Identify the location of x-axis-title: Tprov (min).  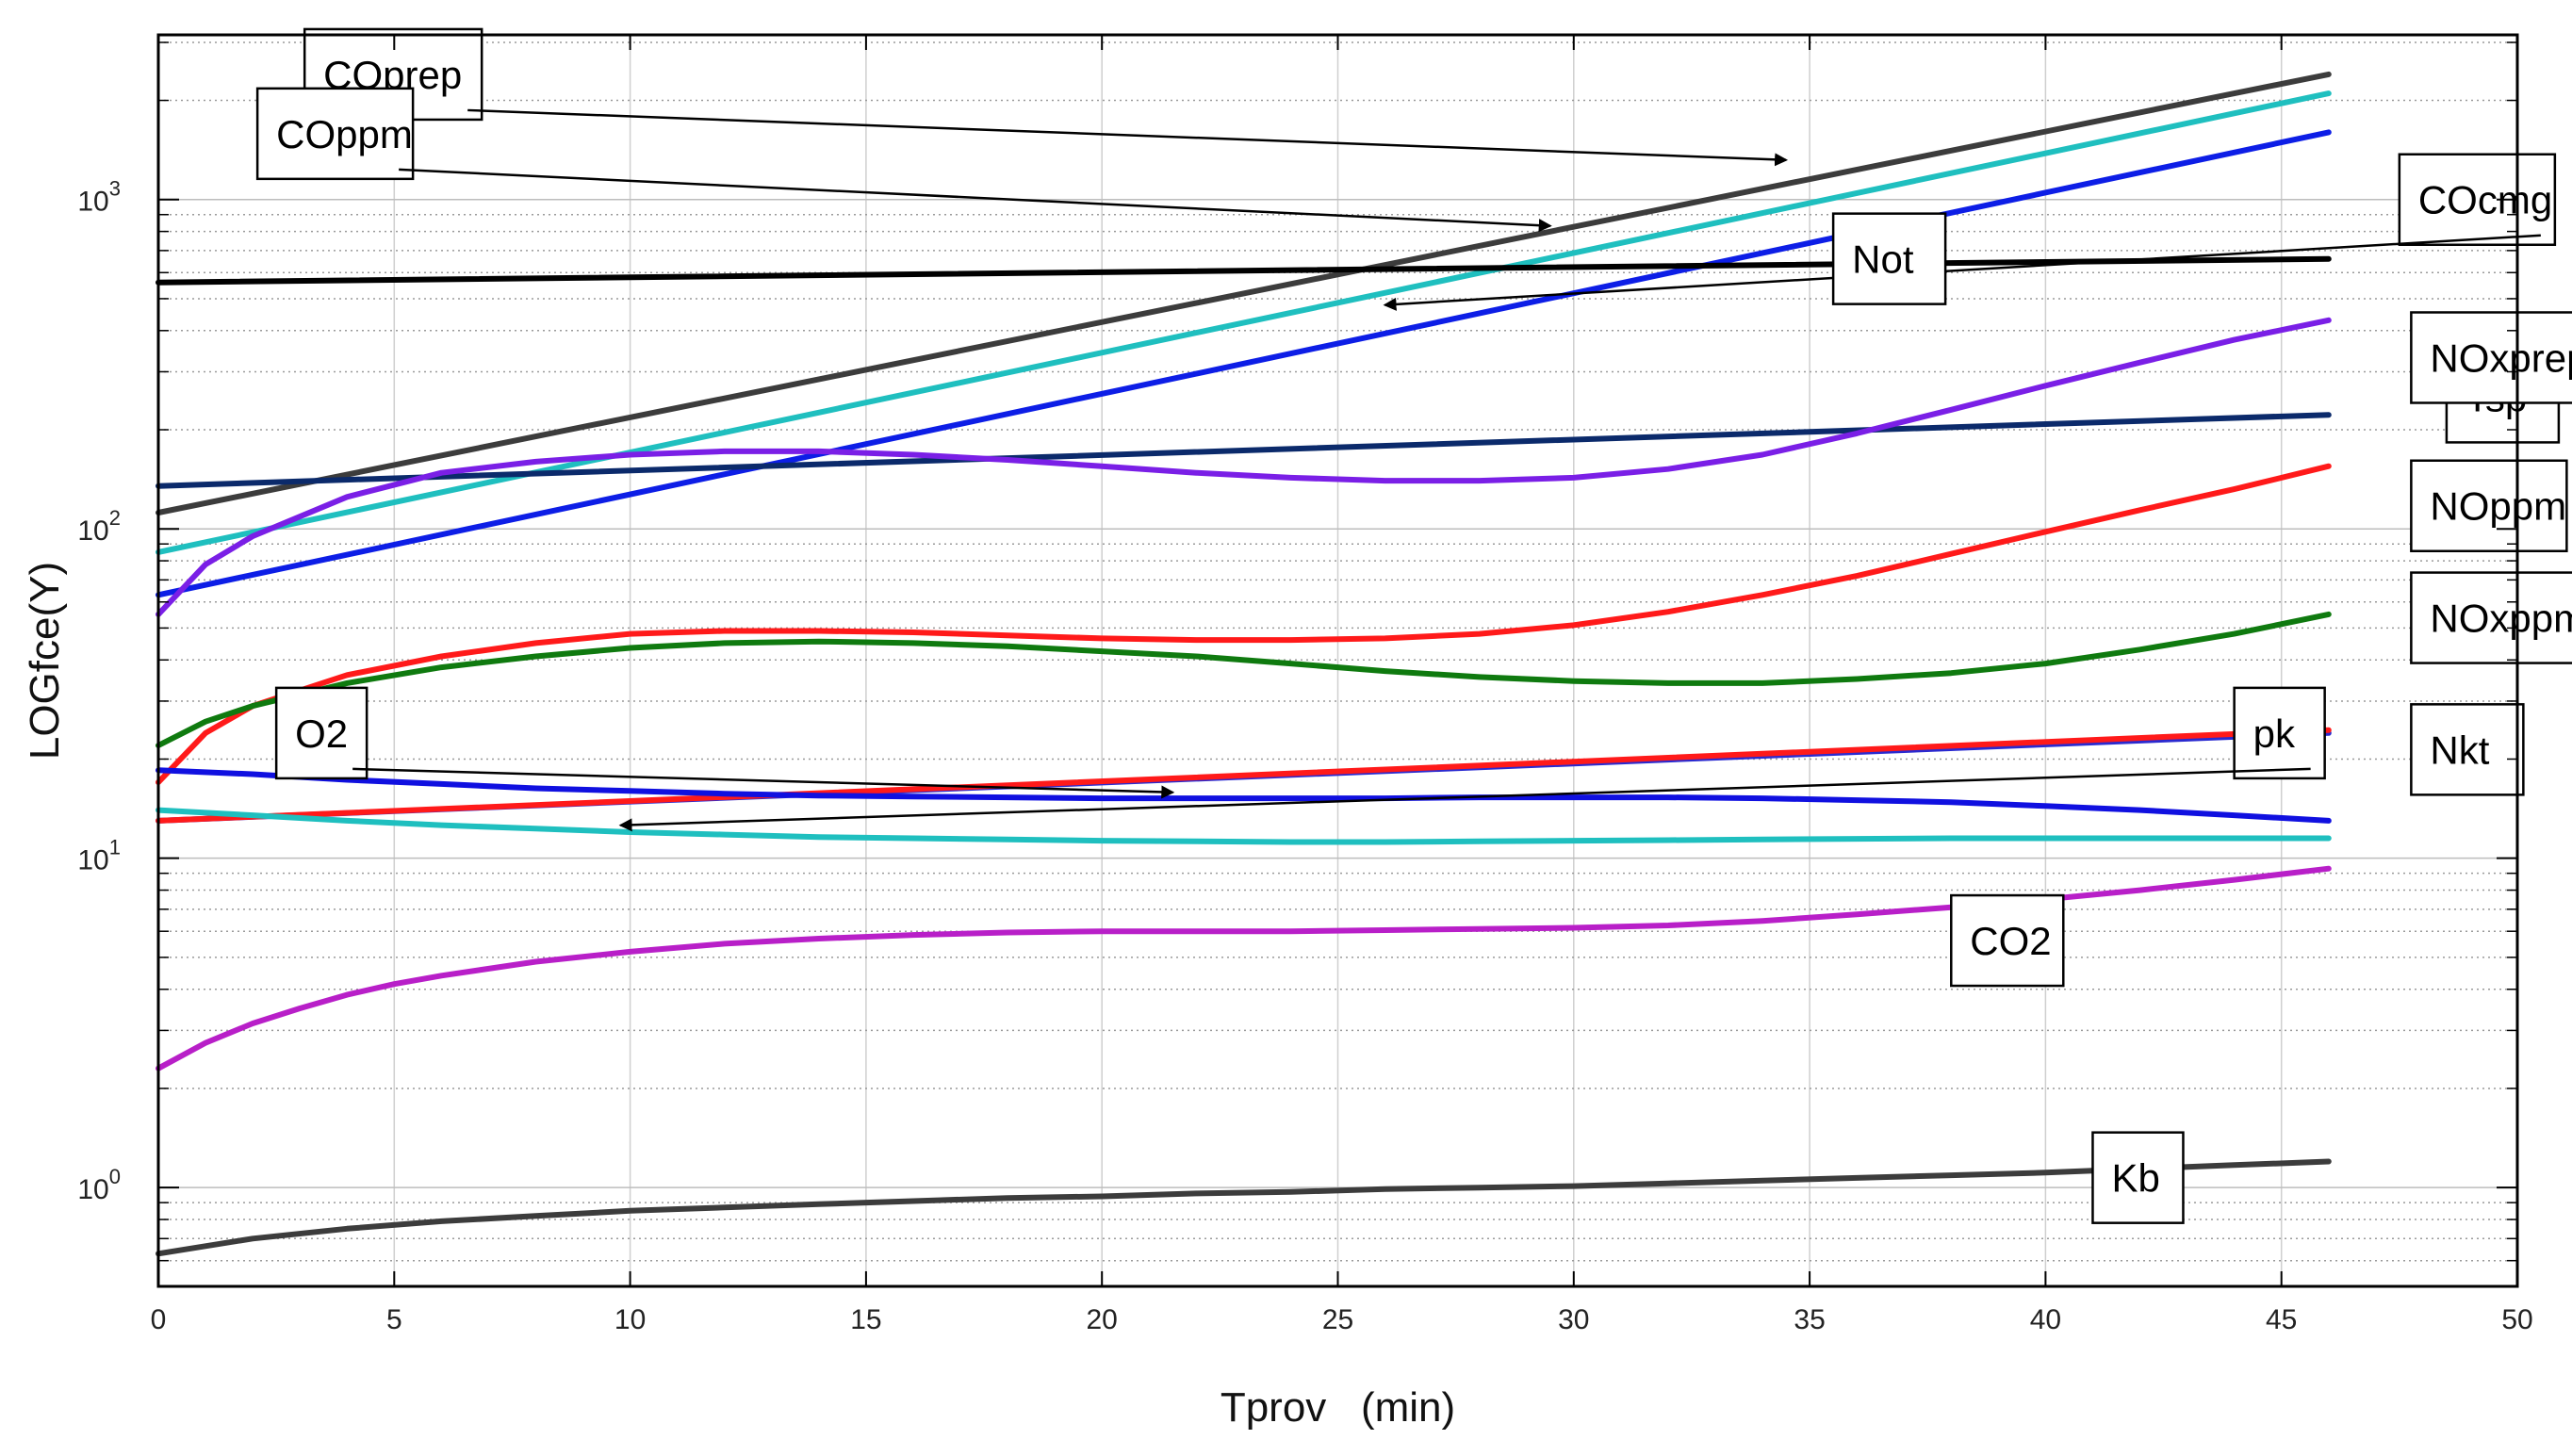
(1337, 1407).